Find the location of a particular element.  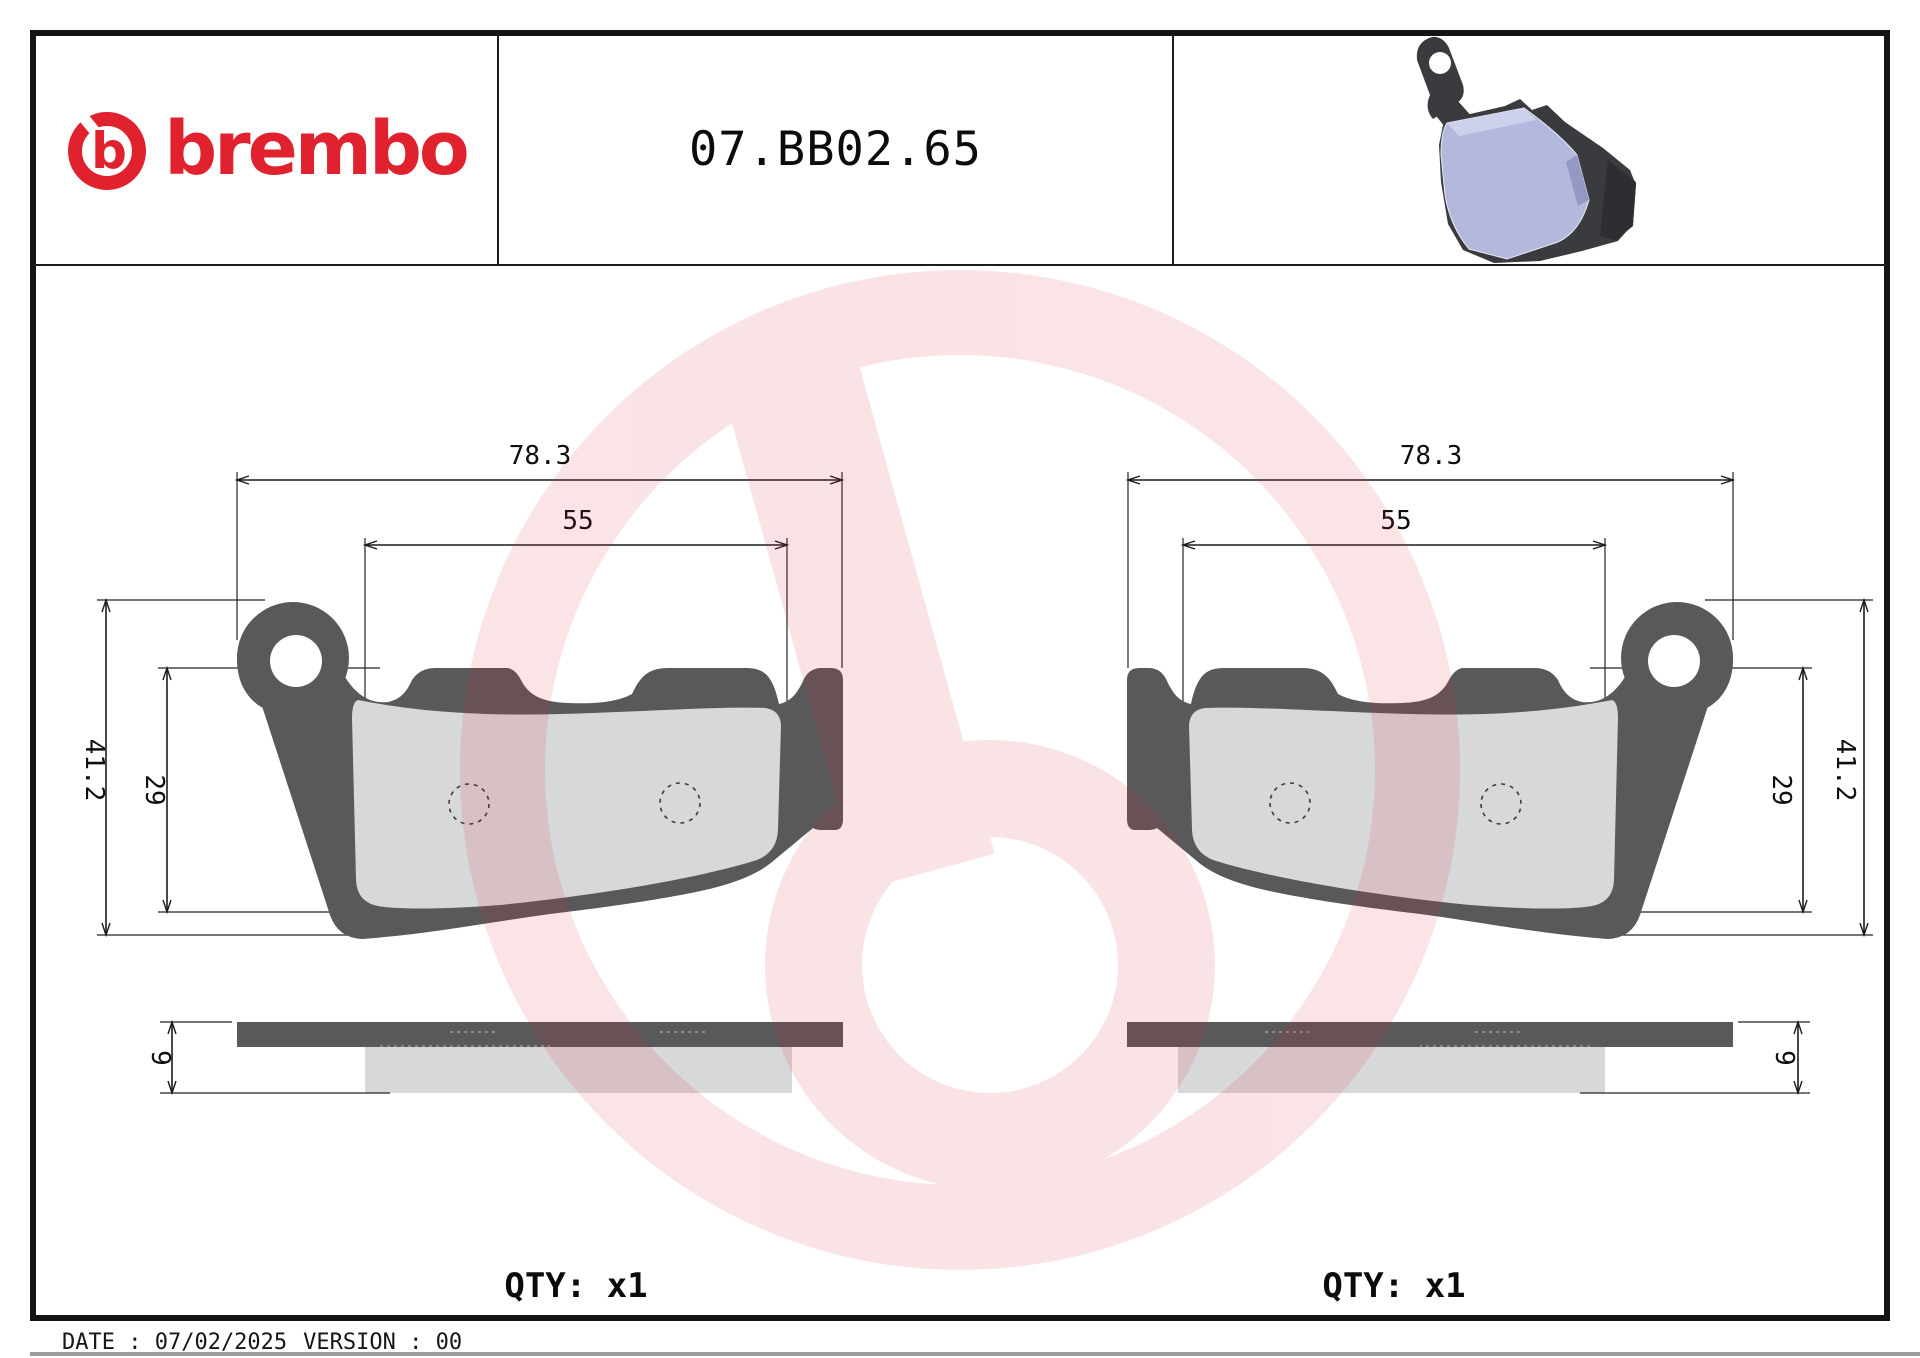

qty-label-left: QTY: x1 is located at coordinates (576, 1286).